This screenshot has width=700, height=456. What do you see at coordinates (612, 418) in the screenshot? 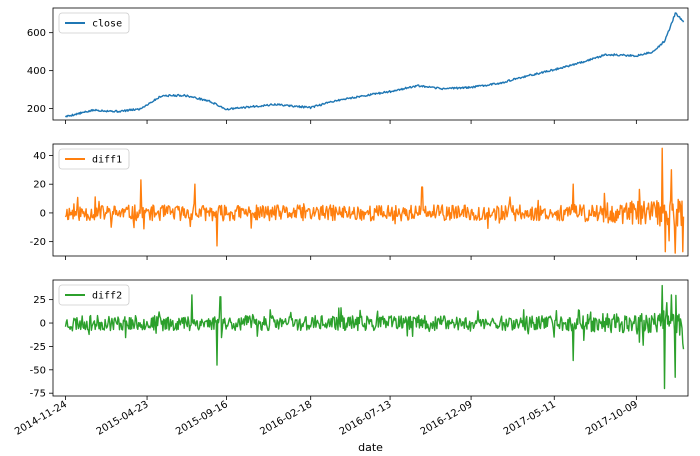
I see `x-tick-label: 2017-10-09` at bounding box center [612, 418].